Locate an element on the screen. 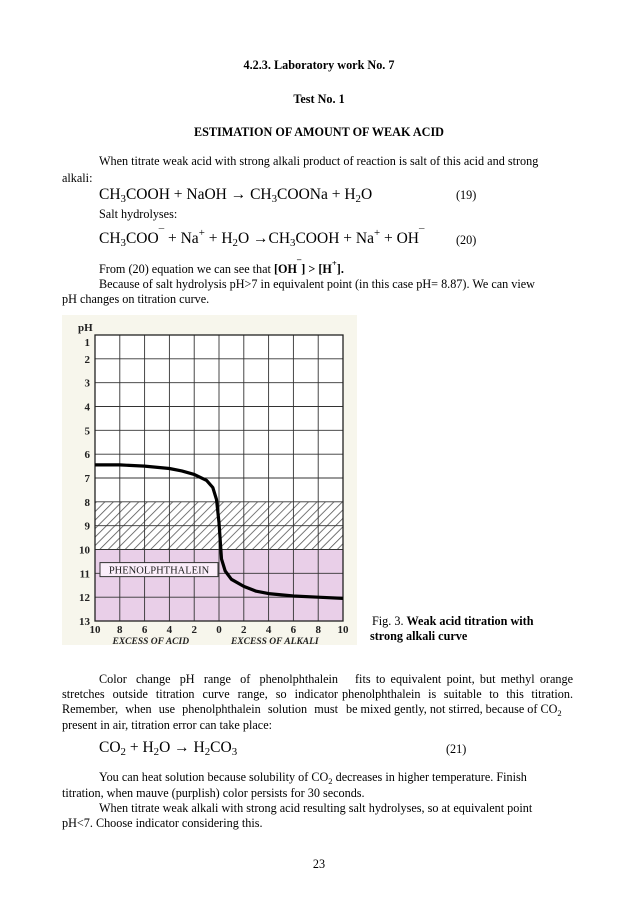 Image resolution: width=638 pixels, height=903 pixels. y-tick-label: 9 is located at coordinates (88, 527).